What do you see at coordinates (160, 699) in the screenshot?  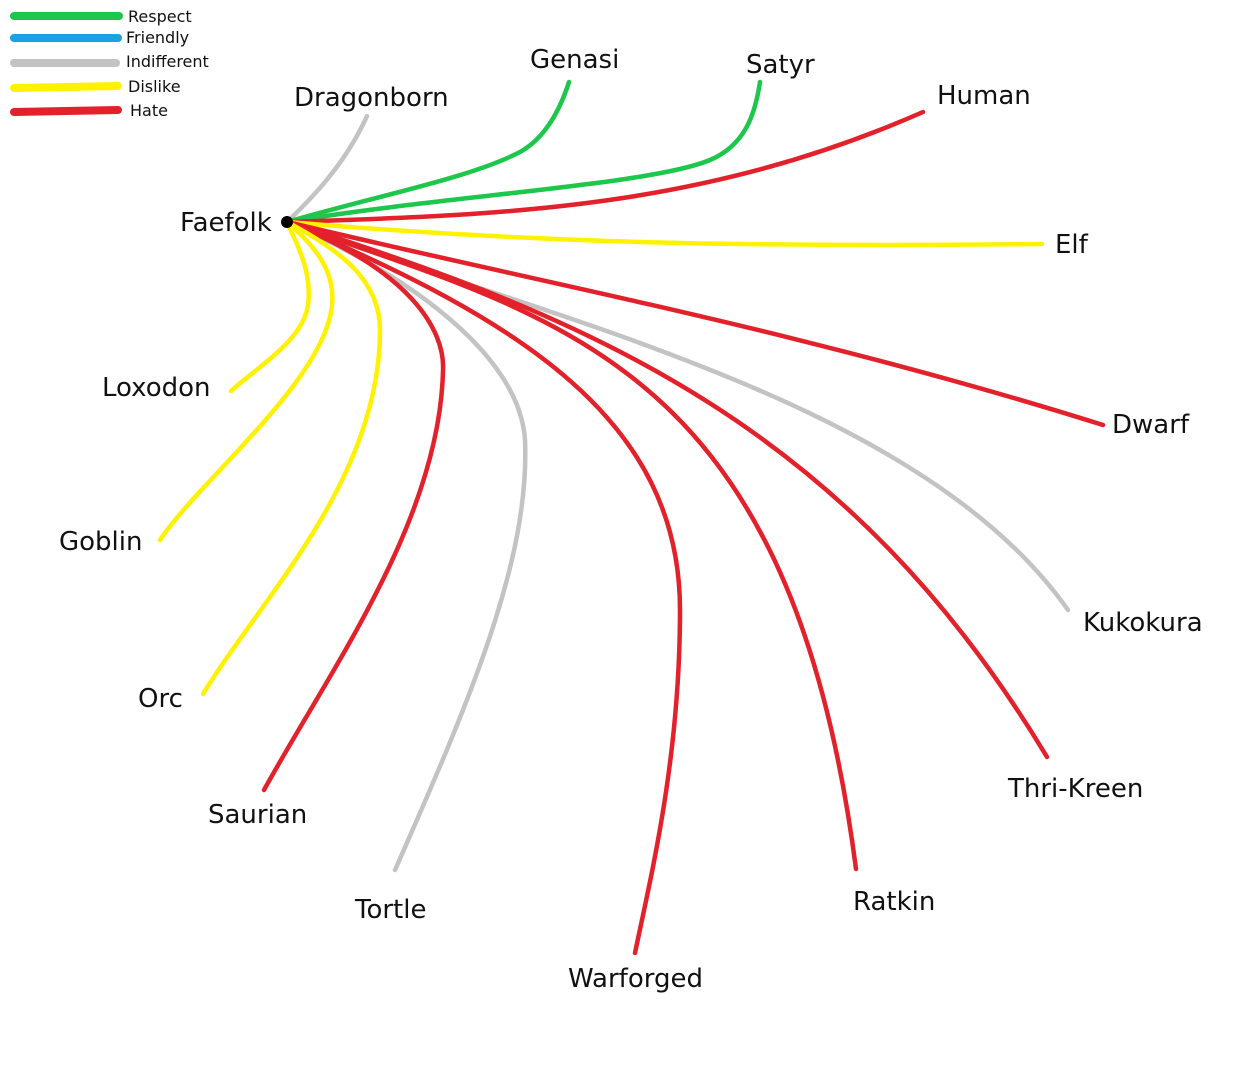 I see `race-label-orc: Orc` at bounding box center [160, 699].